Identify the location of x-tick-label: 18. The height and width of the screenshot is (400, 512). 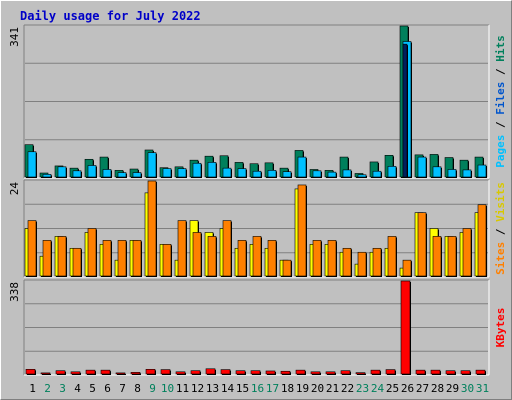
(287, 388).